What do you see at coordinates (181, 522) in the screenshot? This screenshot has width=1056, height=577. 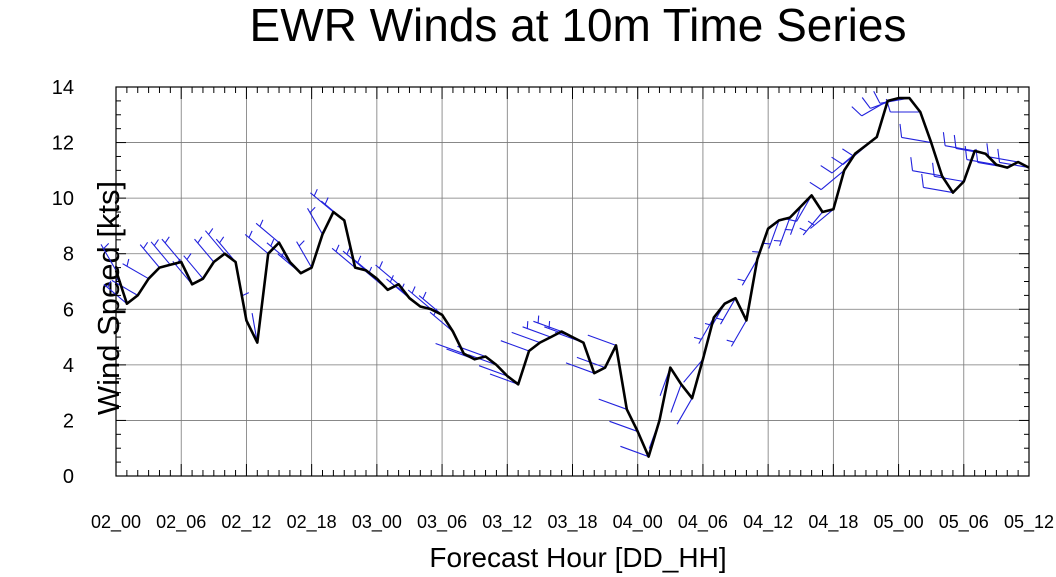 I see `x-tick-label: 02_06` at bounding box center [181, 522].